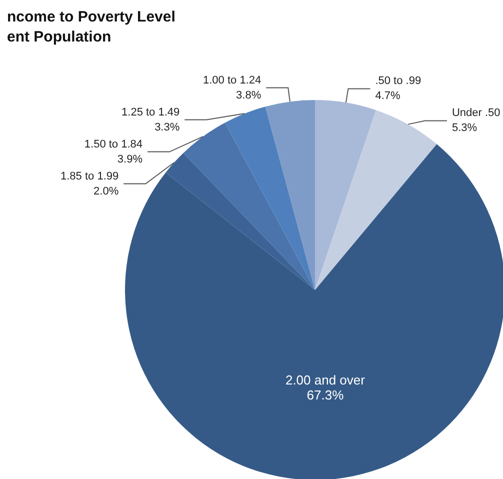  What do you see at coordinates (113, 144) in the screenshot?
I see `slice-label: 1.50 to 1.84` at bounding box center [113, 144].